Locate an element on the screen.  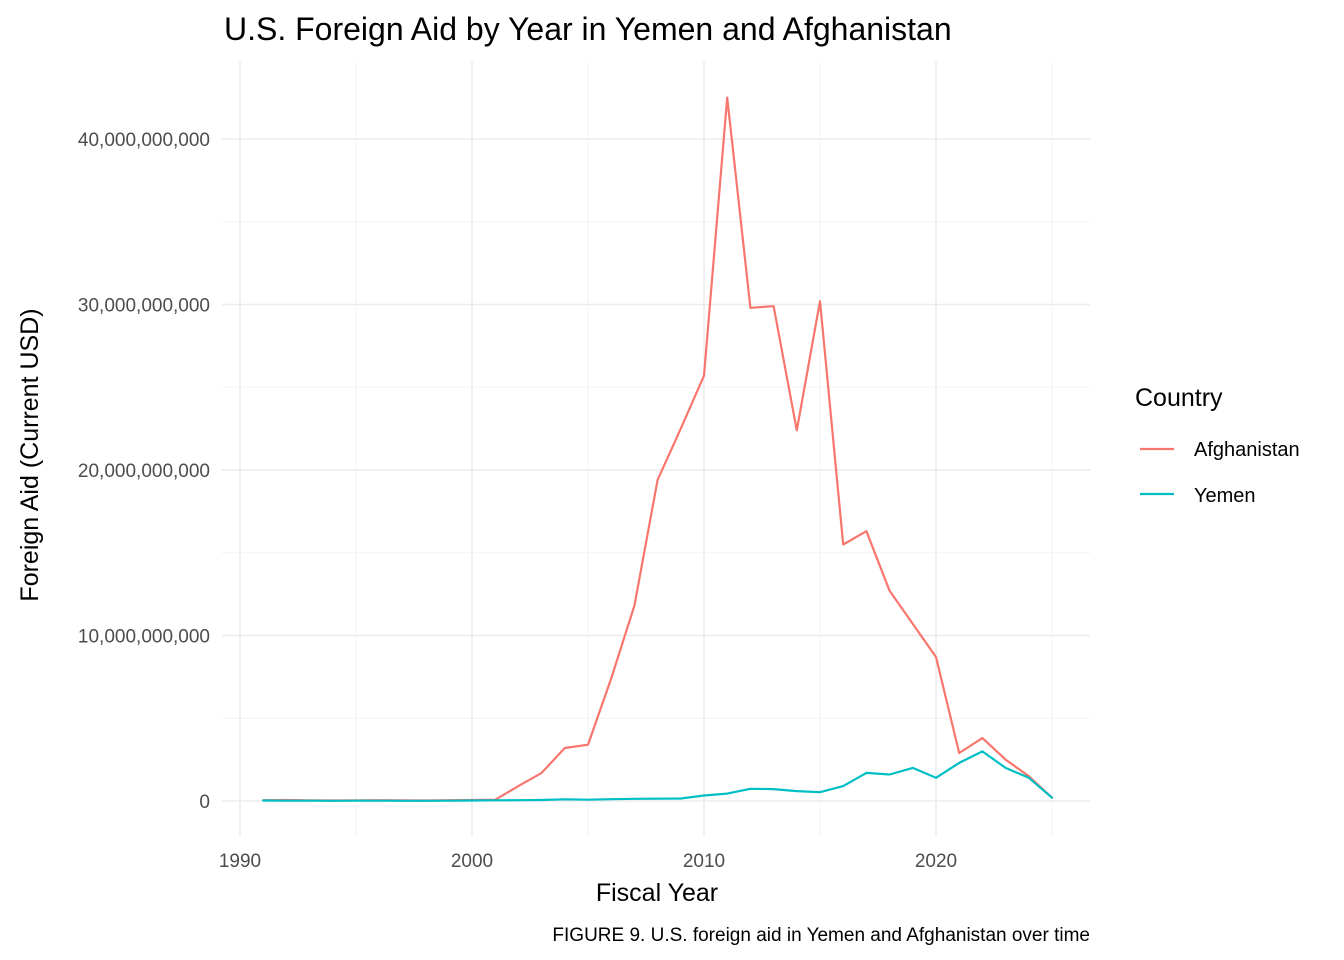
x-tick-label: 2010 is located at coordinates (704, 861).